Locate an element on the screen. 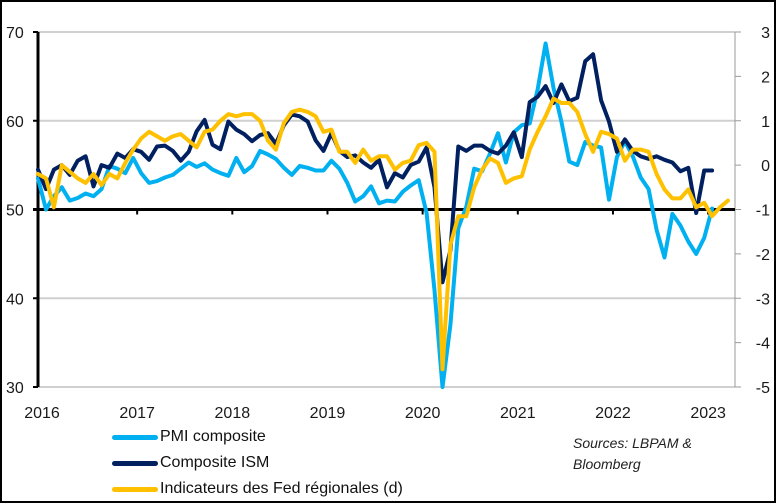 The width and height of the screenshot is (776, 503). legend-swatch-ism is located at coordinates (135, 463).